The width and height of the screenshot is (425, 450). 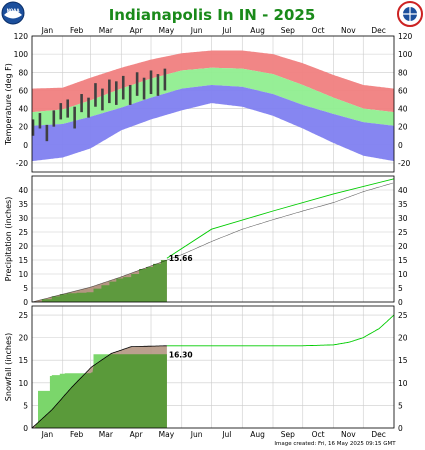 I want to click on y-axis-label: Precipitation (inches), so click(x=8, y=239).